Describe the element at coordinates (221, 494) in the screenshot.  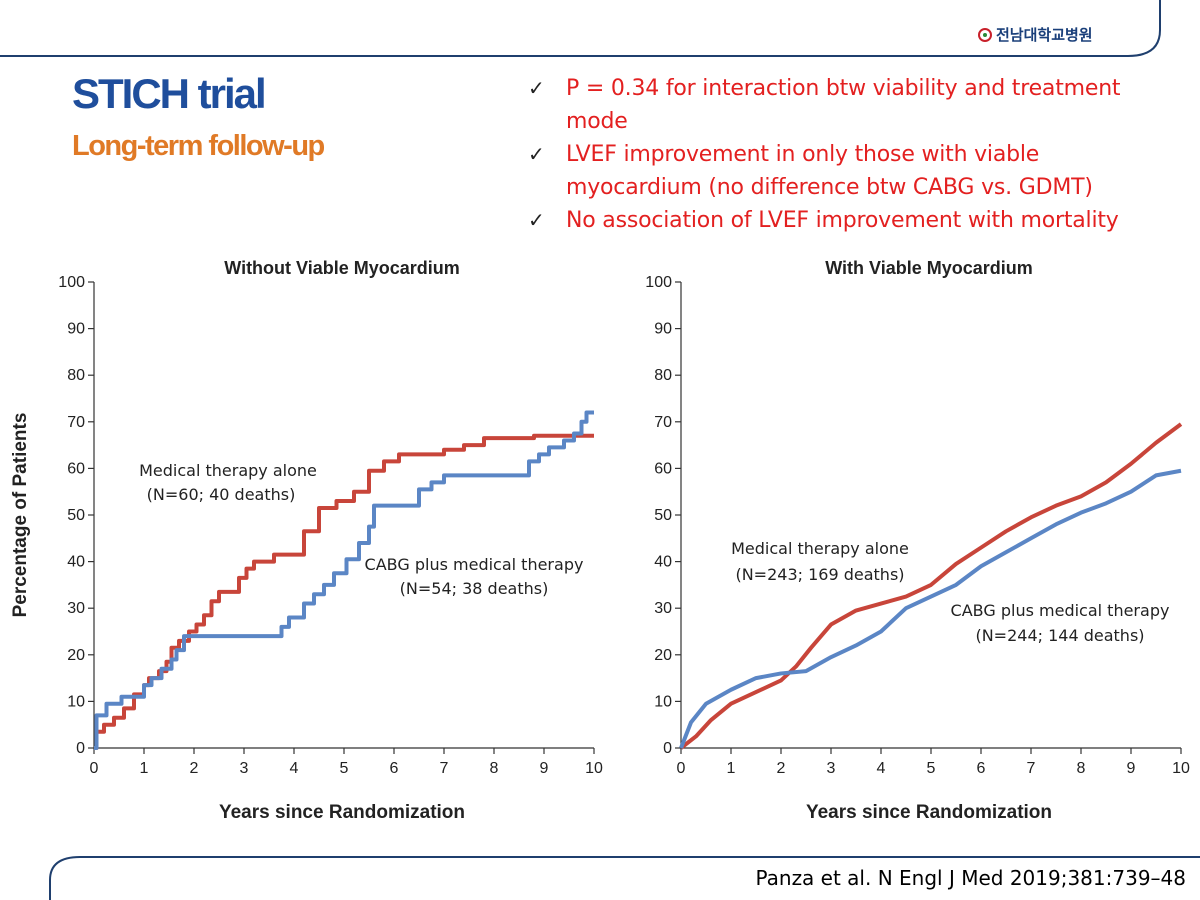
I see `medical-therapy-count: (N=60; 40 deaths)` at that location.